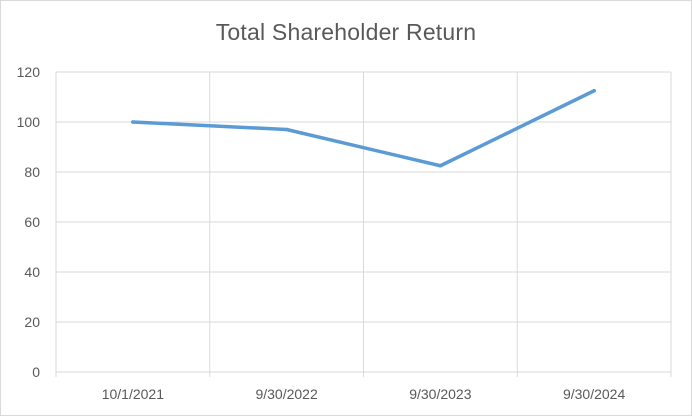  What do you see at coordinates (594, 394) in the screenshot?
I see `x-tick-label: 9/30/2024` at bounding box center [594, 394].